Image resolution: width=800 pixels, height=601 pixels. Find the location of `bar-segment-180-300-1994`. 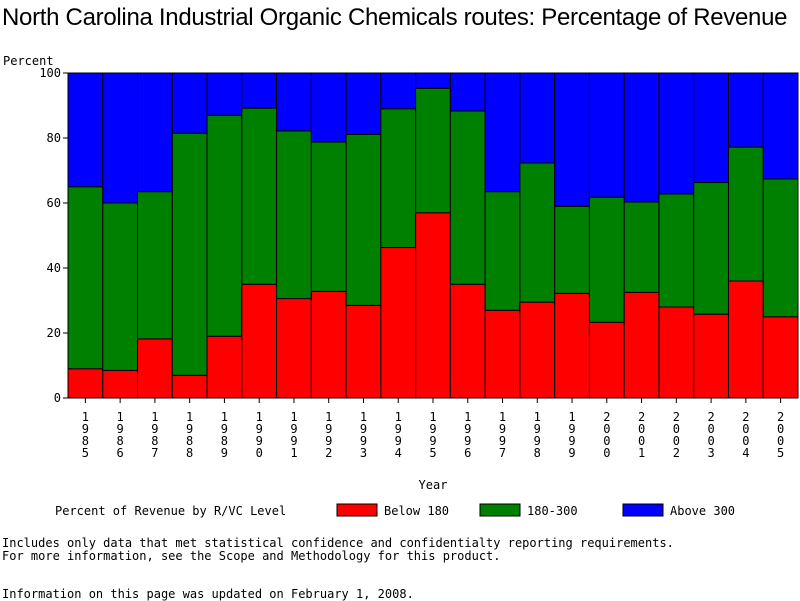

bar-segment-180-300-1994 is located at coordinates (398, 178).